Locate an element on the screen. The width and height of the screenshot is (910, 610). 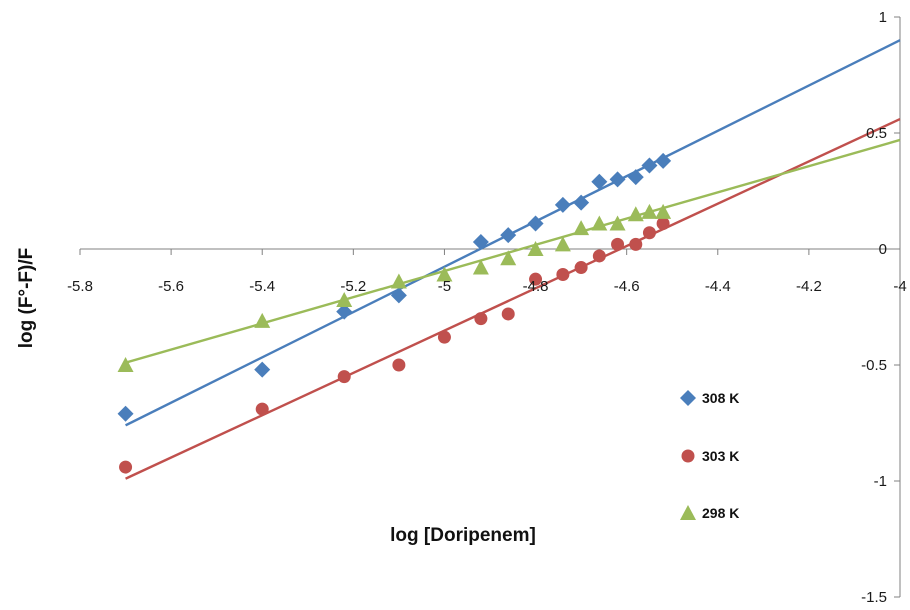
legend-label: 303 K is located at coordinates (720, 456).